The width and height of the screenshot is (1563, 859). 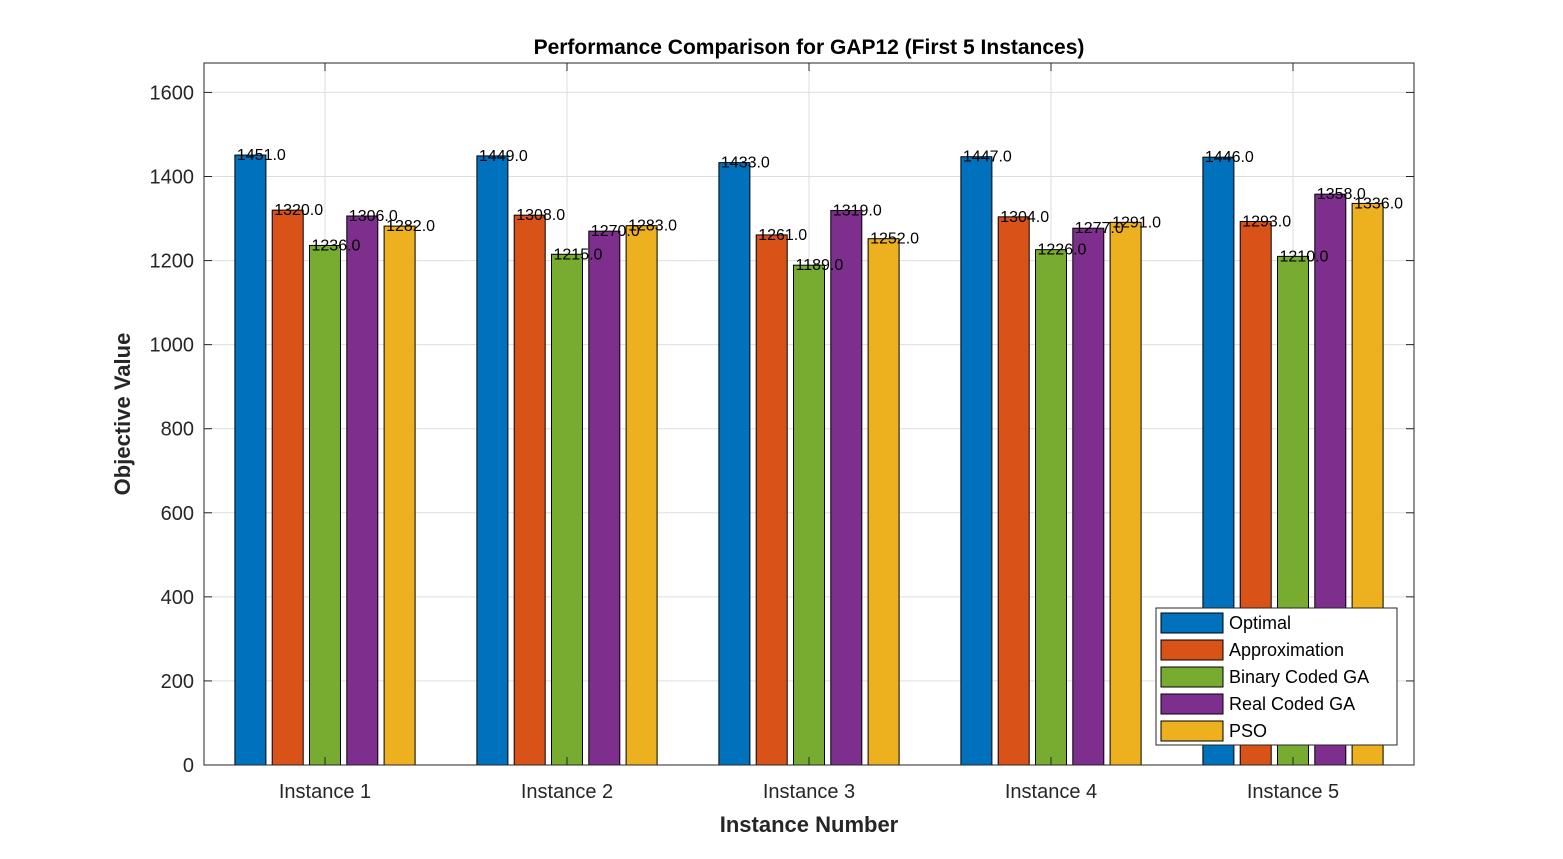 What do you see at coordinates (172, 262) in the screenshot?
I see `y-tick-label: 1200` at bounding box center [172, 262].